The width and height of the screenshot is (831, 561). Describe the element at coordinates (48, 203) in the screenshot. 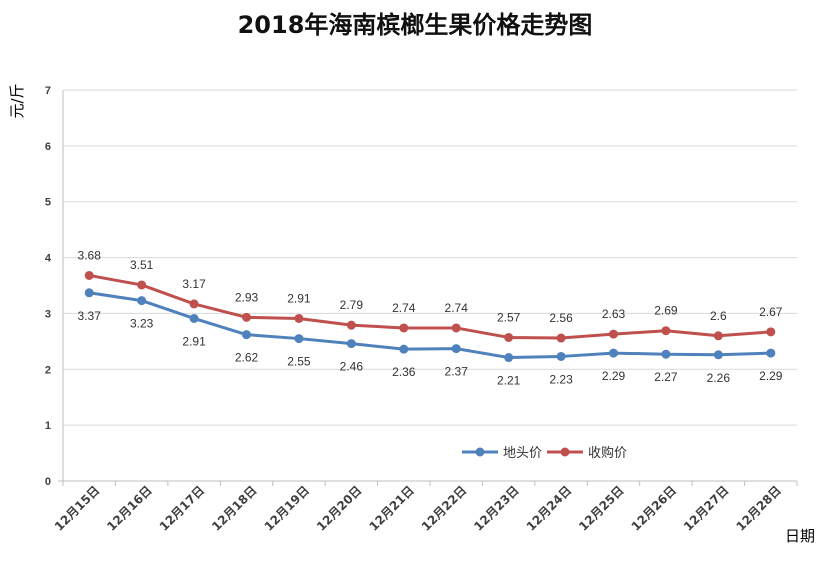

I see `y-tick-label-5: 5` at that location.